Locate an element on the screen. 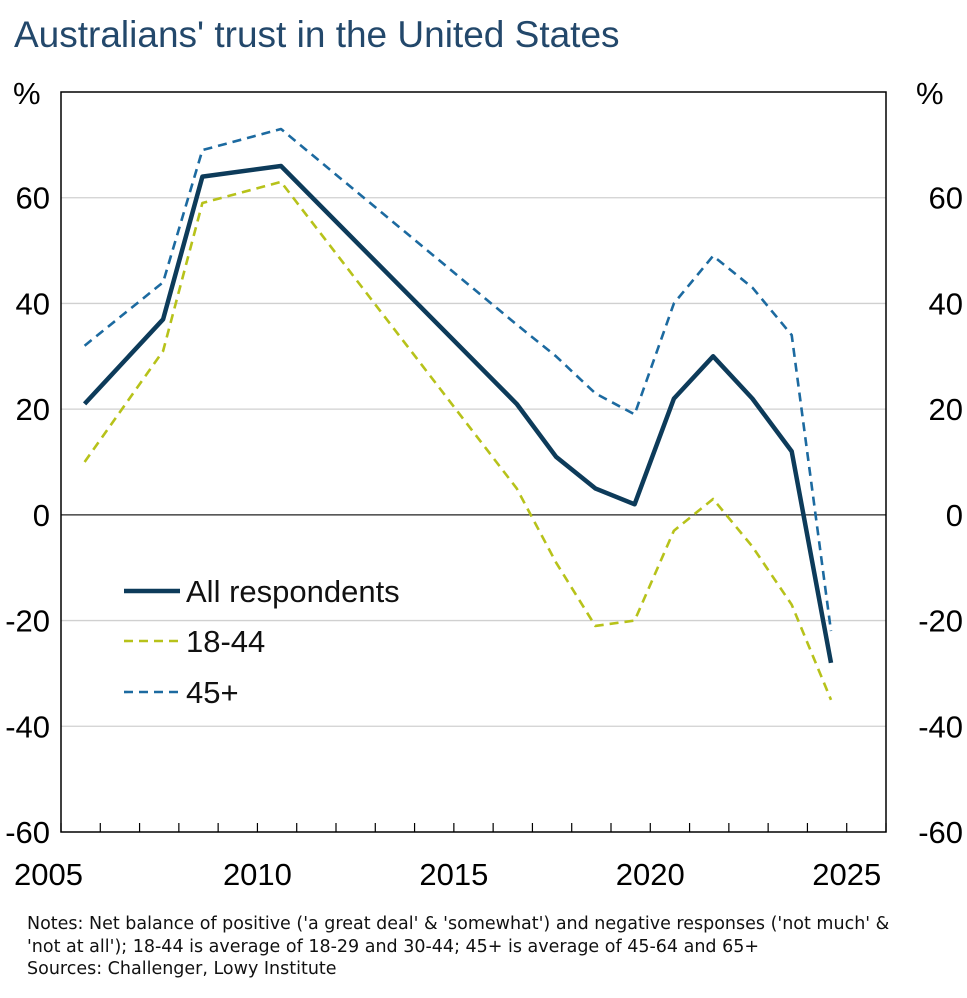 This screenshot has height=998, width=967. x-tick-label: 2025 is located at coordinates (846, 874).